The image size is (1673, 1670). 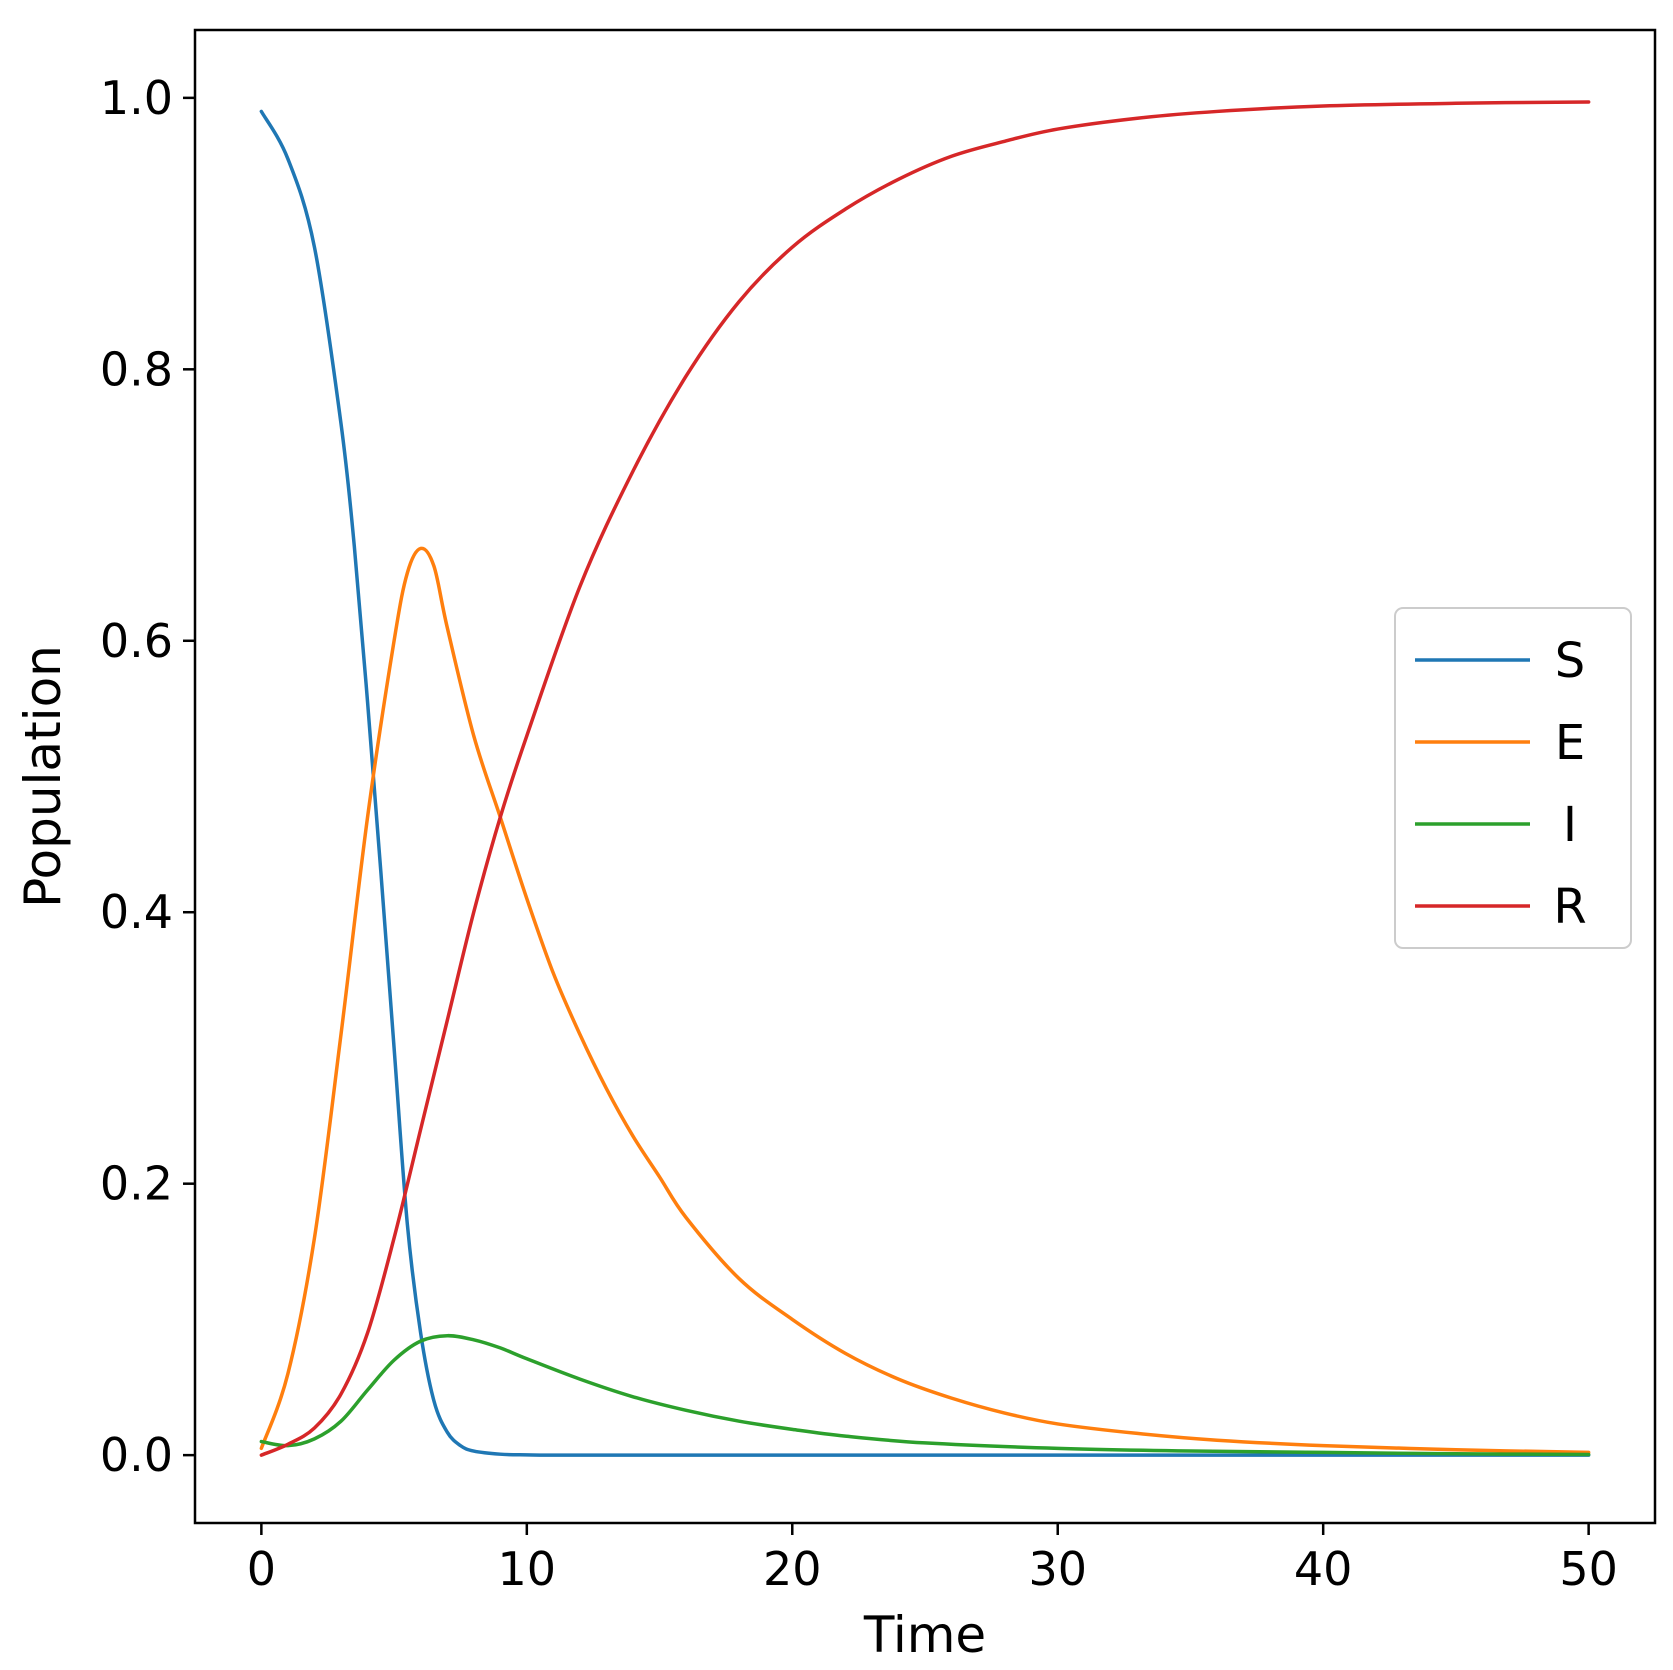 I want to click on x-tick-label: 20, so click(x=792, y=1569).